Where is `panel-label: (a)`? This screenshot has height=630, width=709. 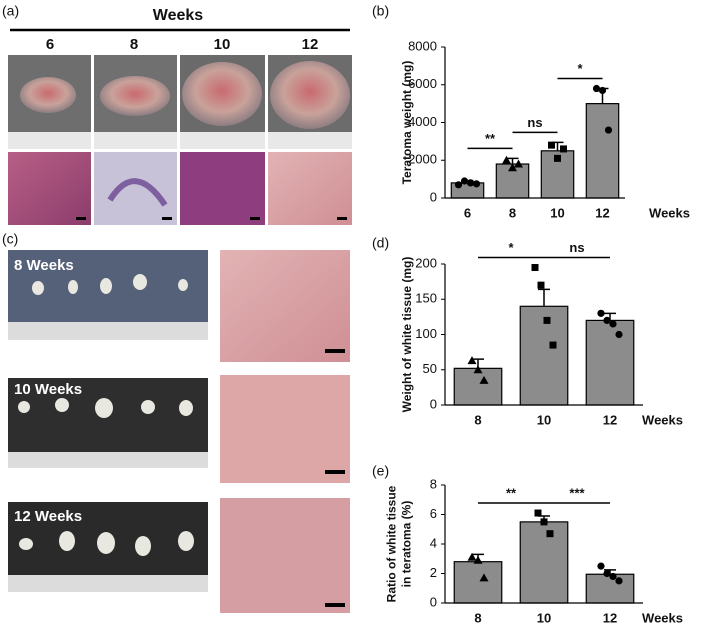 panel-label: (a) is located at coordinates (10, 11).